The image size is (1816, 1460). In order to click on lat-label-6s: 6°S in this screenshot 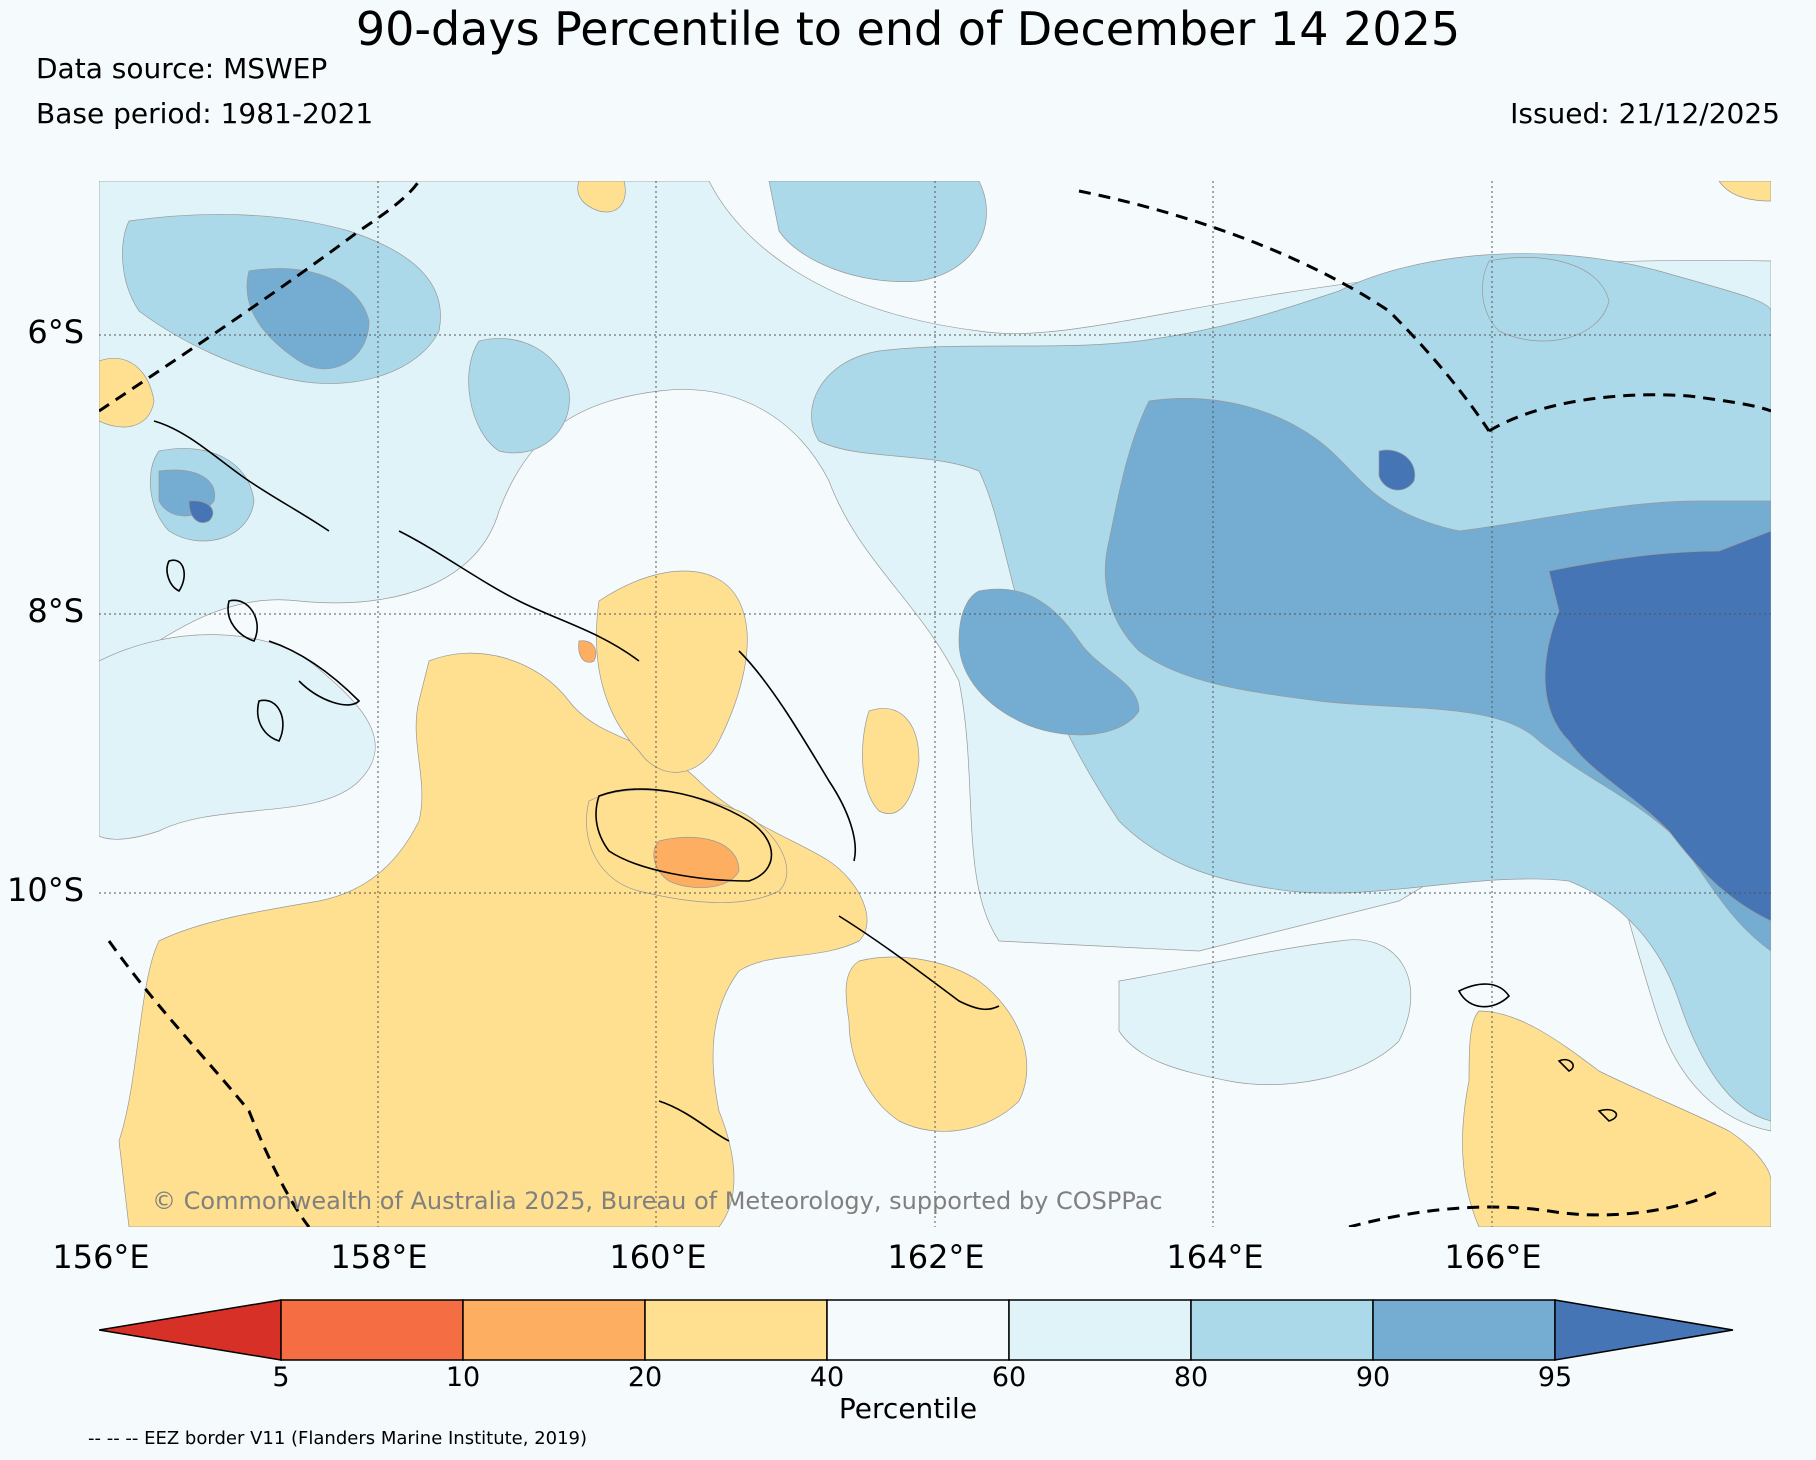, I will do `click(55, 332)`.